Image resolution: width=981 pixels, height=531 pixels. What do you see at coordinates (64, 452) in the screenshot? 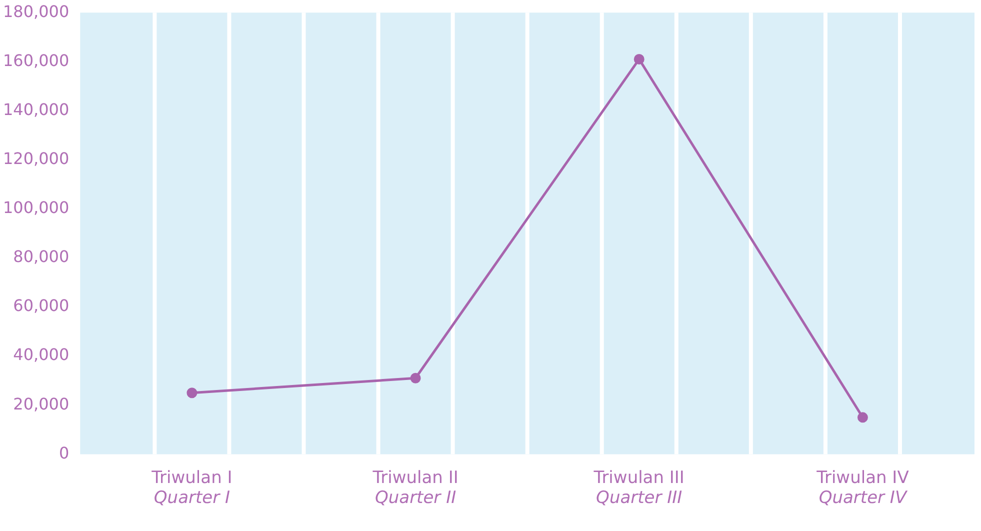
I see `y-tick-label: 0` at bounding box center [64, 452].